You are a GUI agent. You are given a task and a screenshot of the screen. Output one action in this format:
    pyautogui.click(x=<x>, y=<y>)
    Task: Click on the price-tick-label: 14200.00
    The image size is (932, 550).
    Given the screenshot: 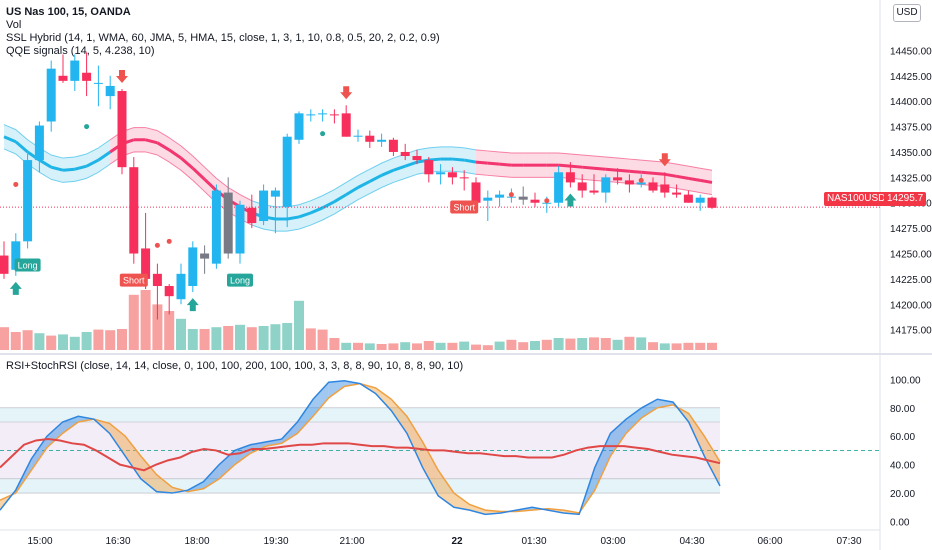 What is the action you would take?
    pyautogui.click(x=911, y=305)
    